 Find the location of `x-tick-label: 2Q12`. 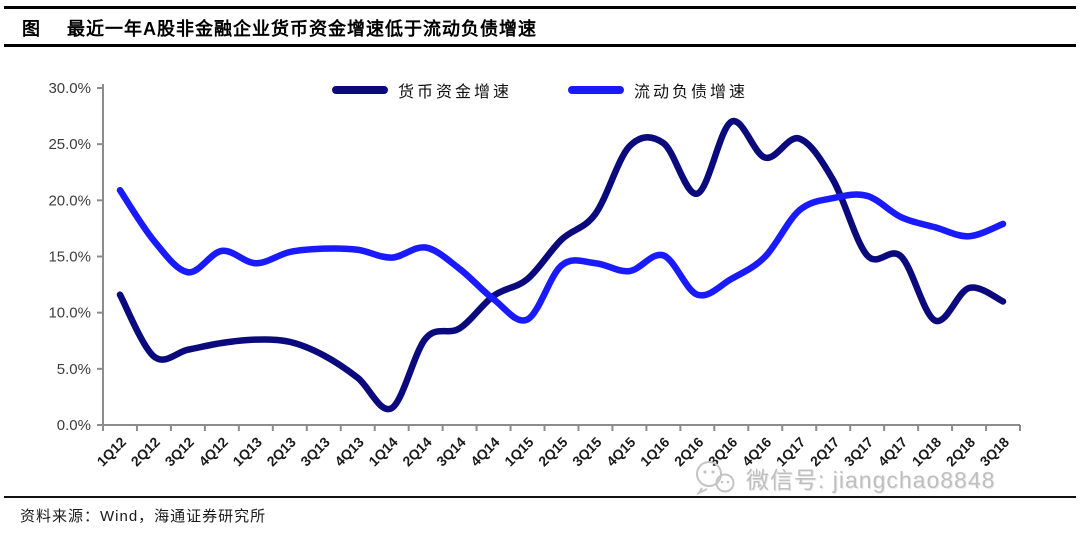

x-tick-label: 2Q12 is located at coordinates (146, 452).